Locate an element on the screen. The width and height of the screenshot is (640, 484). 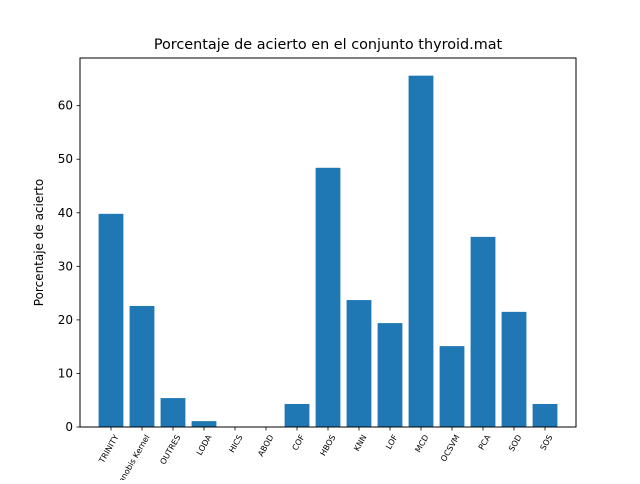
bar-ocsvm is located at coordinates (452, 386).